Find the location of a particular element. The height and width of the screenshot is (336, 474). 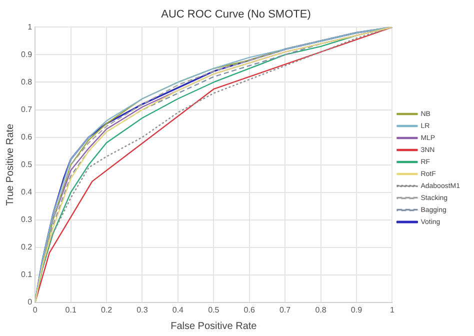

chart-title: AUC ROC Curve (No SMOTE) is located at coordinates (236, 14).